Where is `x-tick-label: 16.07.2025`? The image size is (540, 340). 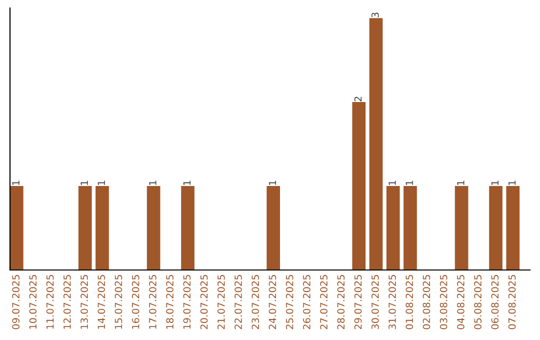
x-tick-label: 16.07.2025 is located at coordinates (136, 302).